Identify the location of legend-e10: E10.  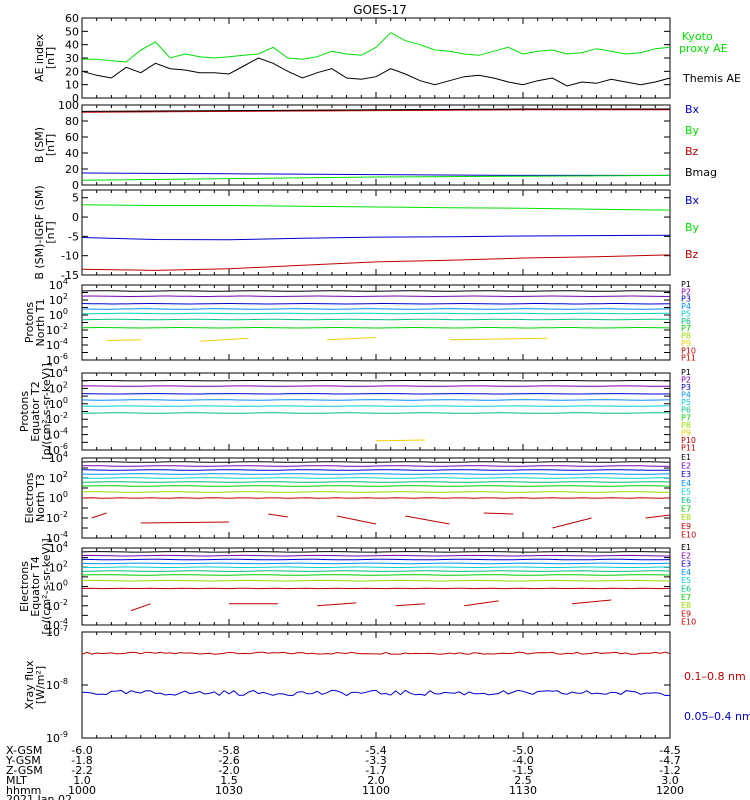
(688, 622).